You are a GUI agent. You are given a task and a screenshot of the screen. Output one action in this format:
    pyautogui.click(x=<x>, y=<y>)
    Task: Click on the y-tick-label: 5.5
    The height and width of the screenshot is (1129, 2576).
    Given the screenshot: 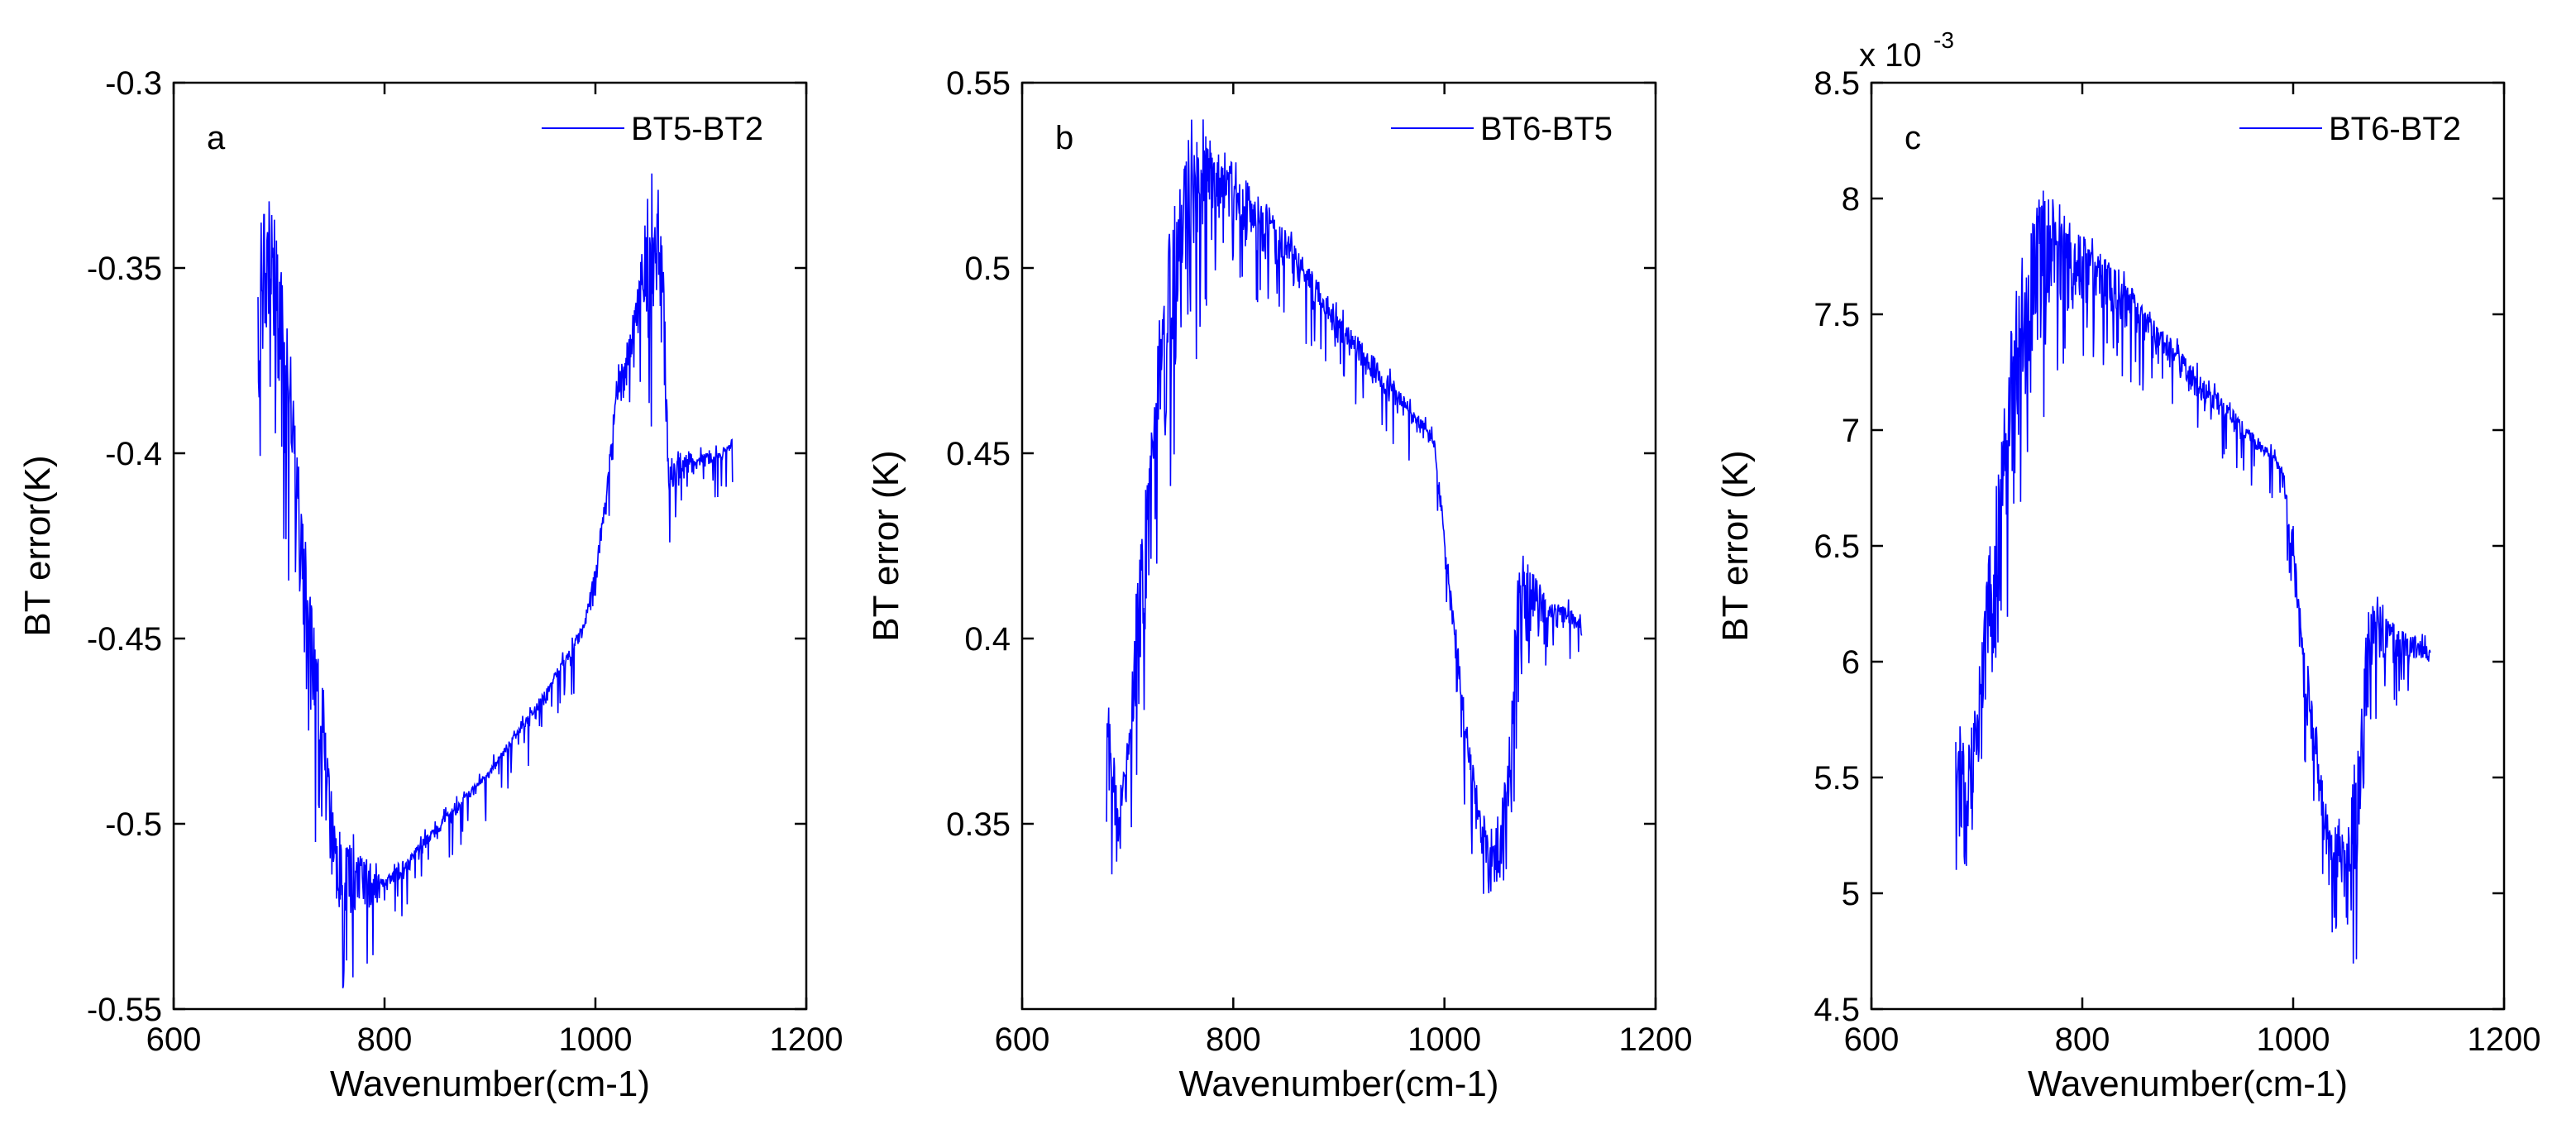 What is the action you would take?
    pyautogui.click(x=1837, y=778)
    